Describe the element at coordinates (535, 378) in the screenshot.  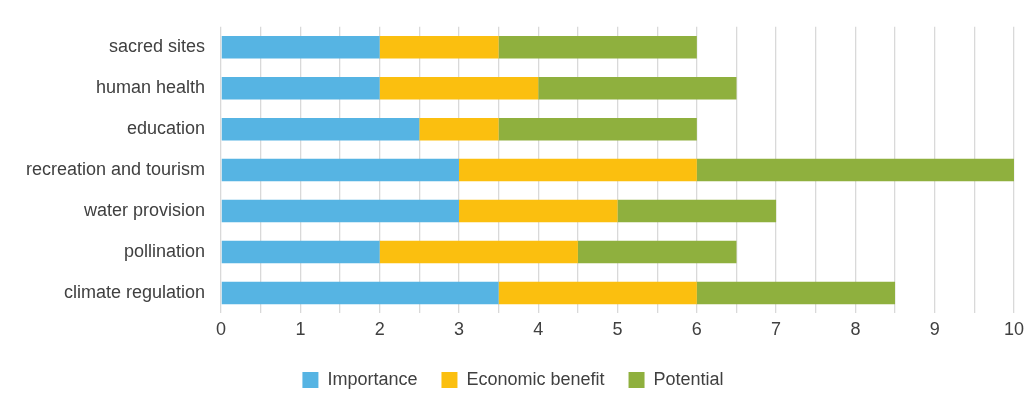
I see `legend-label: Economic benefit` at that location.